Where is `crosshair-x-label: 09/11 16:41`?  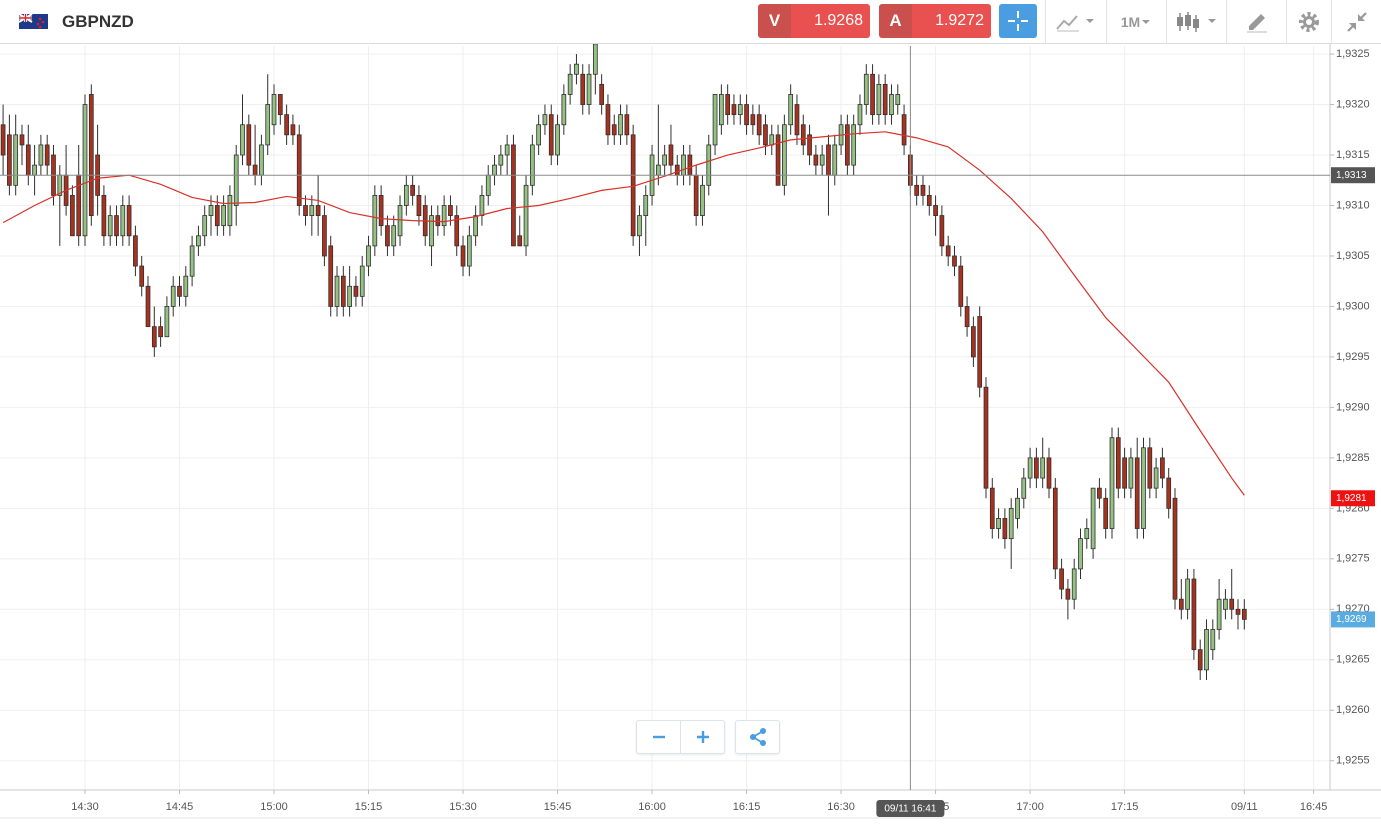 crosshair-x-label: 09/11 16:41 is located at coordinates (910, 809).